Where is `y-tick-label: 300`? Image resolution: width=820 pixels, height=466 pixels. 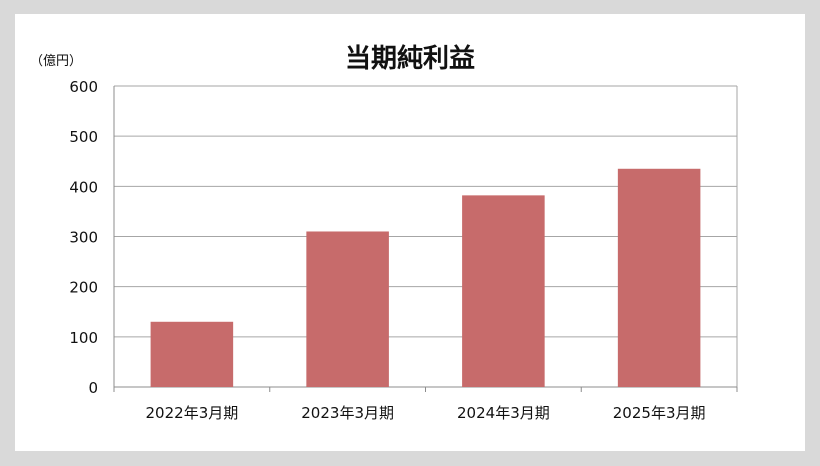 y-tick-label: 300 is located at coordinates (83, 238).